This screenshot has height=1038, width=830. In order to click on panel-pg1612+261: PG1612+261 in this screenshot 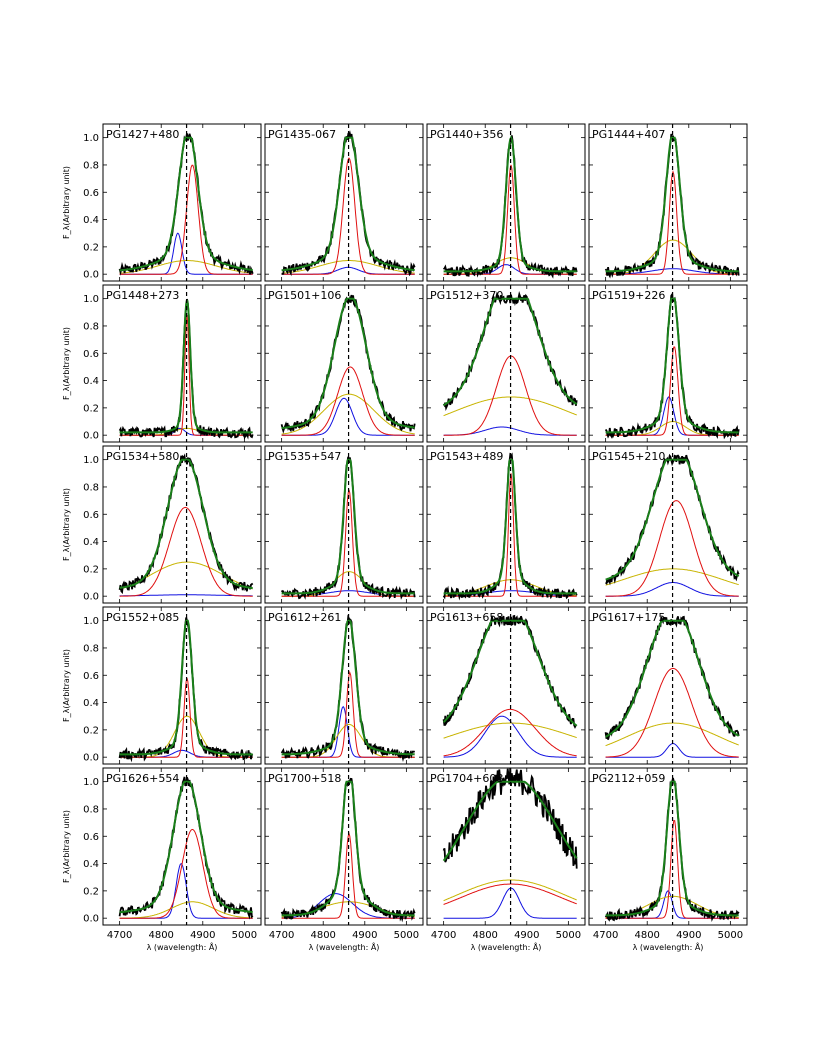, I will do `click(344, 685)`.